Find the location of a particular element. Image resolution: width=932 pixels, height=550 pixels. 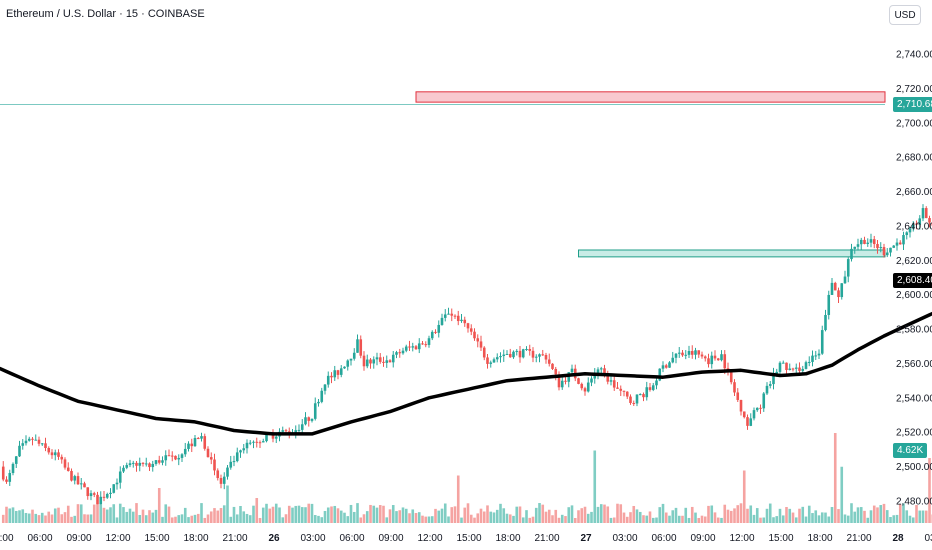

time-tick-label: 21:00 is located at coordinates (234, 538).